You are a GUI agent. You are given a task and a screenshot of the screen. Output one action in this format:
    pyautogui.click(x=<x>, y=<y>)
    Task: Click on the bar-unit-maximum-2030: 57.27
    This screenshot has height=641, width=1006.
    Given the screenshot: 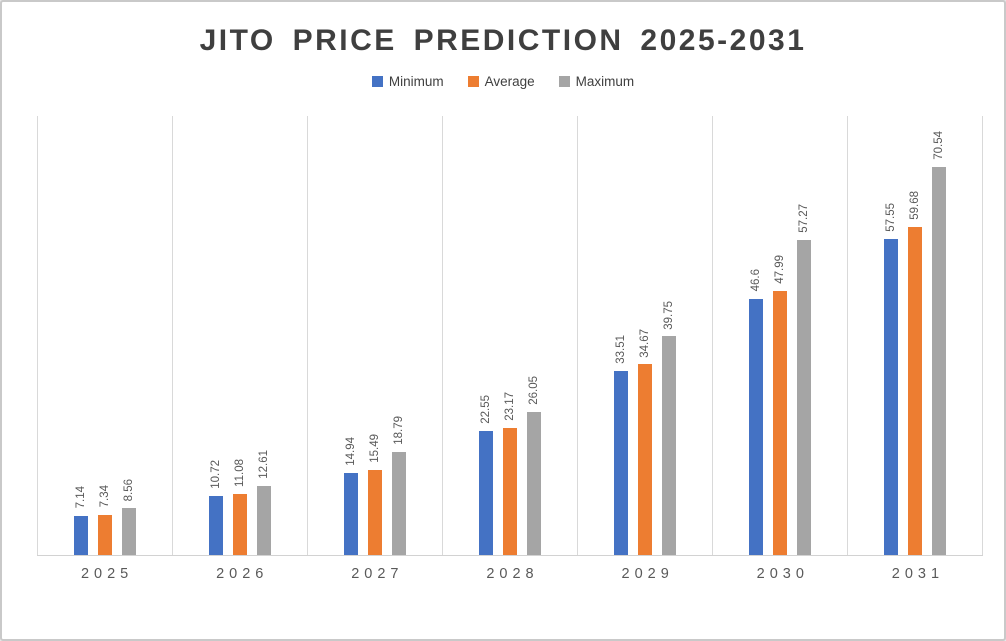 What is the action you would take?
    pyautogui.click(x=804, y=379)
    